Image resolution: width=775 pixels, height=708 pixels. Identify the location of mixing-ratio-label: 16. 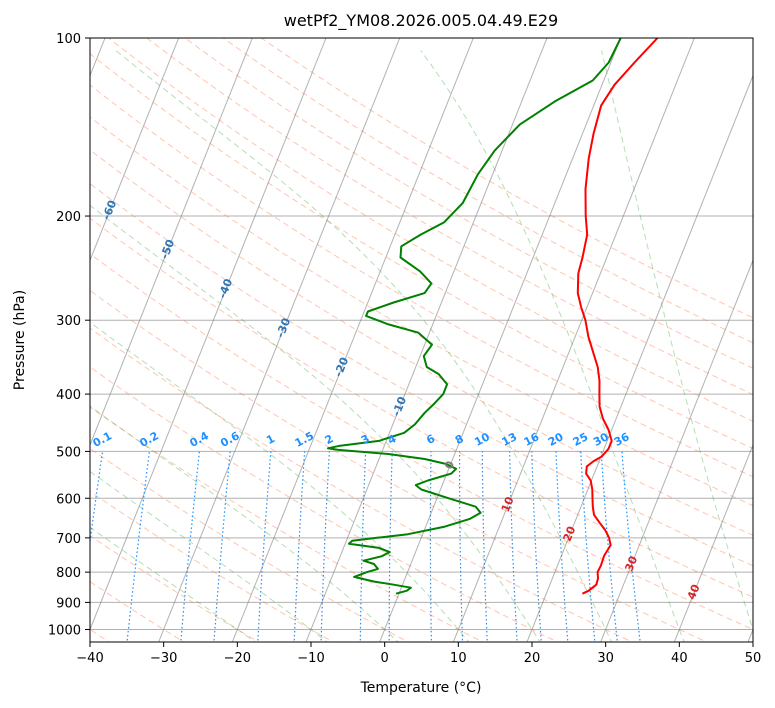
(532, 439).